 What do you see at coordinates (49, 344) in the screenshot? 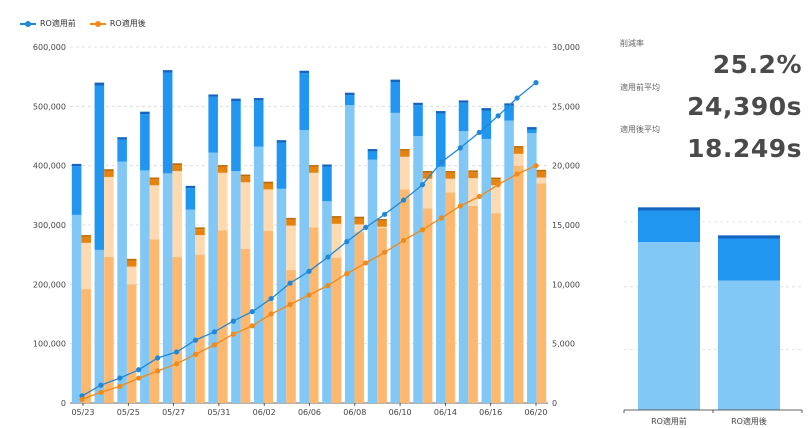
I see `y-left-tick-label: 100,000` at bounding box center [49, 344].